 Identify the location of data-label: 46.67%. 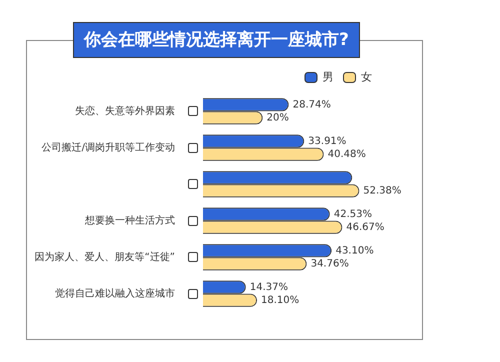
(365, 227).